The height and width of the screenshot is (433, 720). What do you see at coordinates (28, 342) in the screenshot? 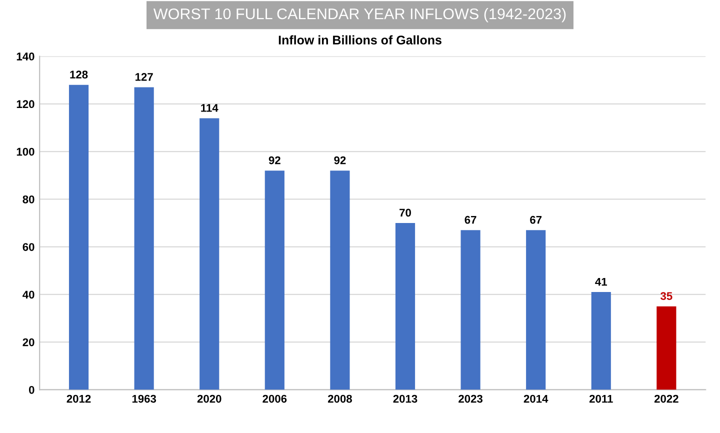
I see `y-tick-label: 20` at bounding box center [28, 342].